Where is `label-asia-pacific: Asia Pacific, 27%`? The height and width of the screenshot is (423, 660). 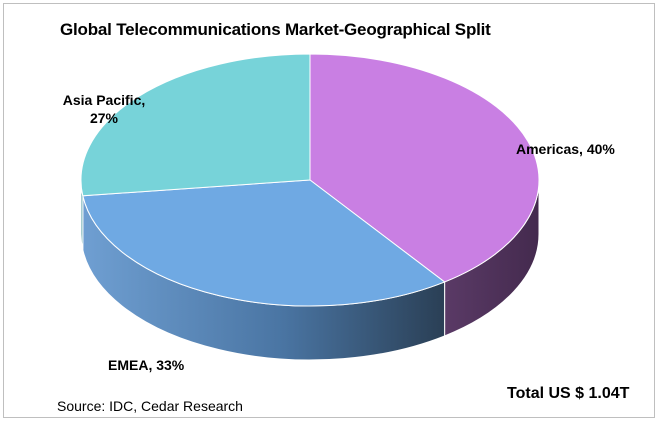 label-asia-pacific: Asia Pacific, 27% is located at coordinates (104, 109).